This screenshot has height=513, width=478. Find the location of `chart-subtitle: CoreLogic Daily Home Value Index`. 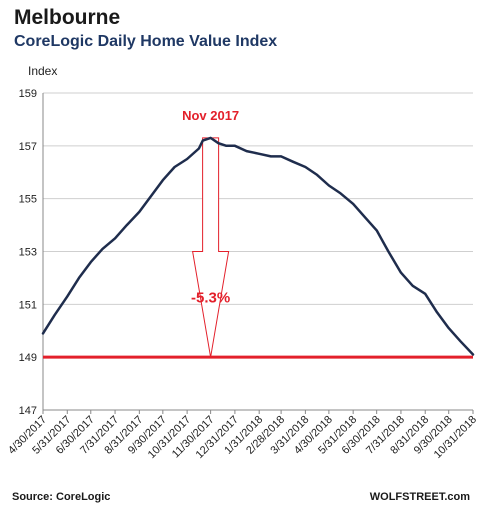

chart-subtitle: CoreLogic Daily Home Value Index is located at coordinates (146, 41).